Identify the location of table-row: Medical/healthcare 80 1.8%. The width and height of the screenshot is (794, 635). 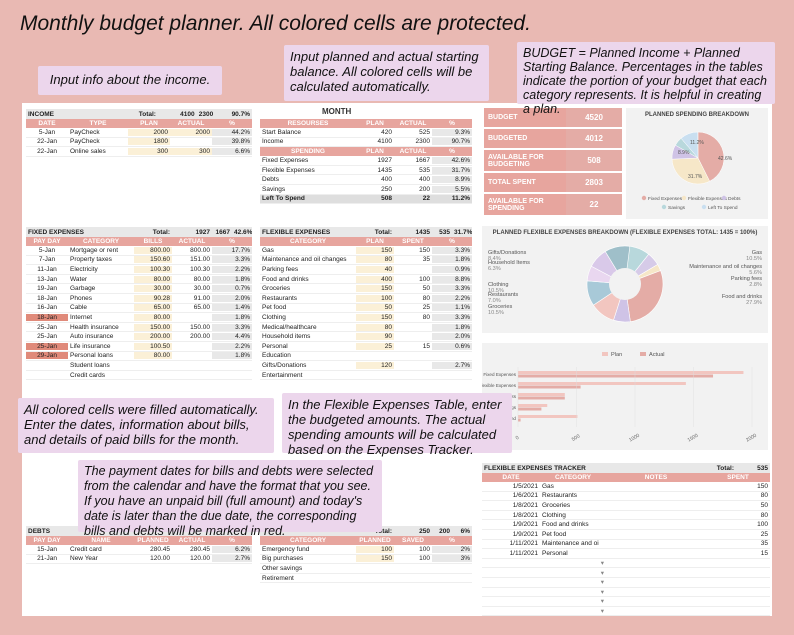
(366, 328).